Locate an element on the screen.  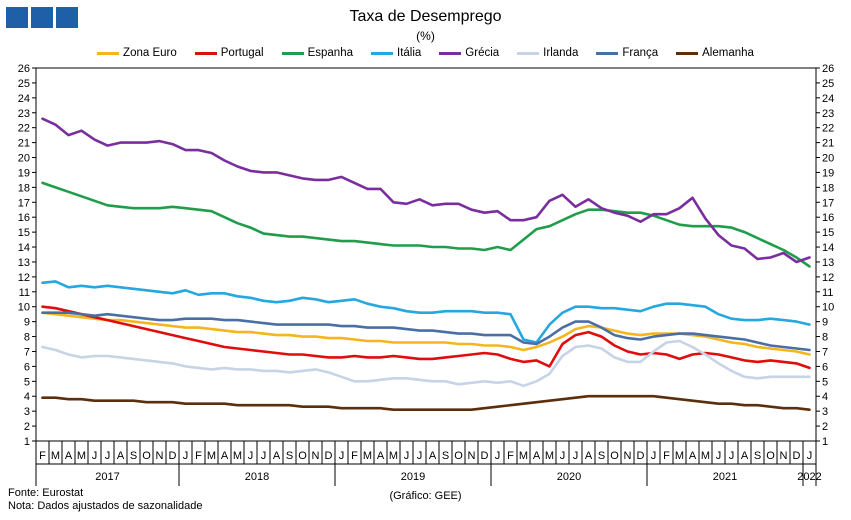
y-tick-label-right: 18 is located at coordinates (828, 188).